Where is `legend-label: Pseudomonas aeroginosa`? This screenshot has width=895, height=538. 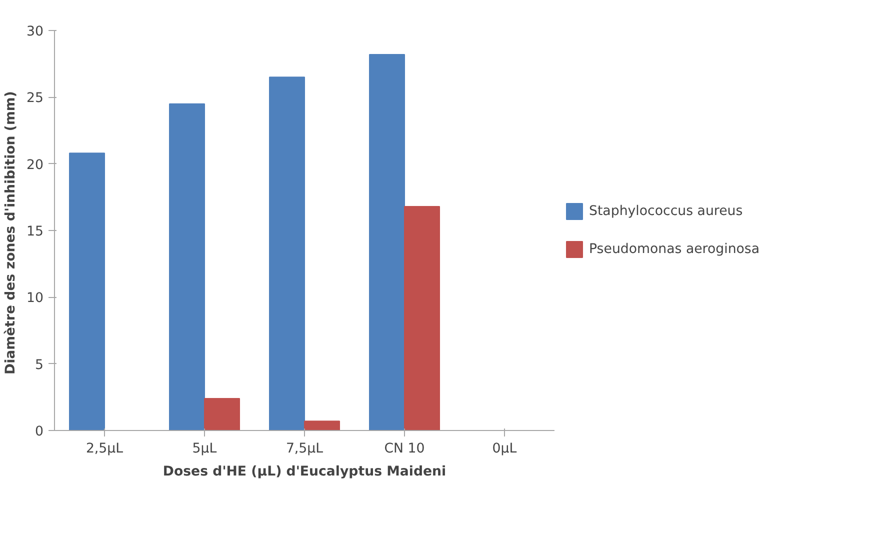 legend-label: Pseudomonas aeroginosa is located at coordinates (674, 249).